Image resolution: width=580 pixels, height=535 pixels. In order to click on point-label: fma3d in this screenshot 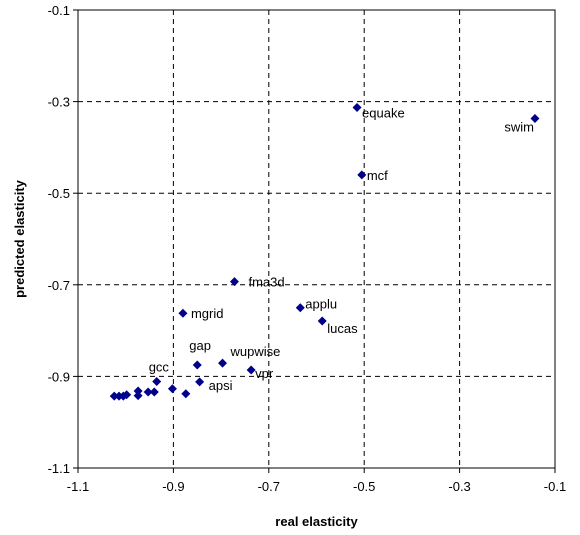, I will do `click(266, 282)`.